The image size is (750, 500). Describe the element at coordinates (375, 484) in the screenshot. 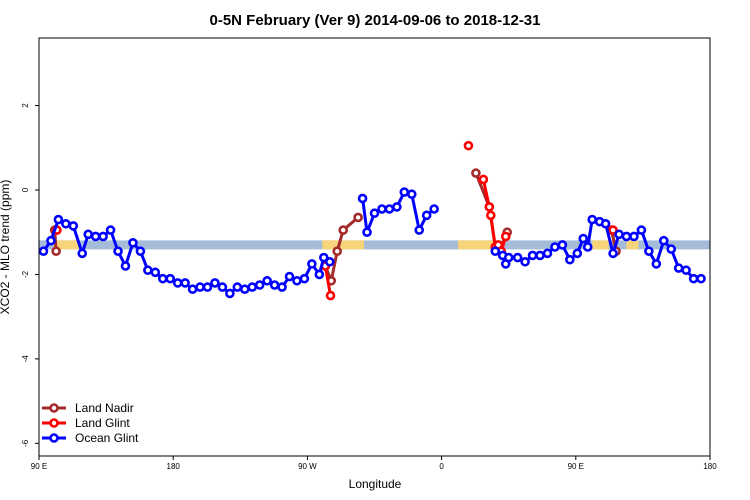

I see `x-axis-label: Longitude` at that location.